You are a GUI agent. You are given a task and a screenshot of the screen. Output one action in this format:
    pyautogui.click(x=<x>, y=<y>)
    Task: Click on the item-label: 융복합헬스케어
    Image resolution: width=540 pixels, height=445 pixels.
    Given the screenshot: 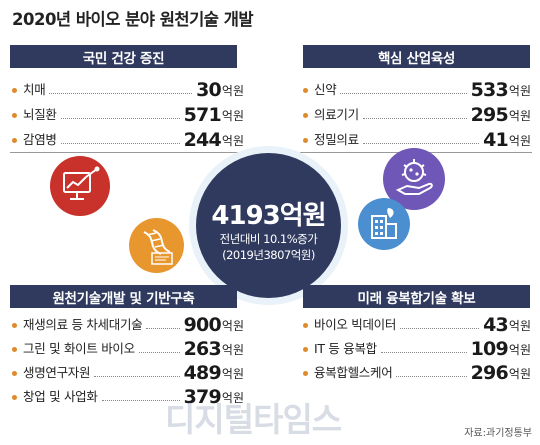 What is the action you would take?
    pyautogui.click(x=353, y=372)
    